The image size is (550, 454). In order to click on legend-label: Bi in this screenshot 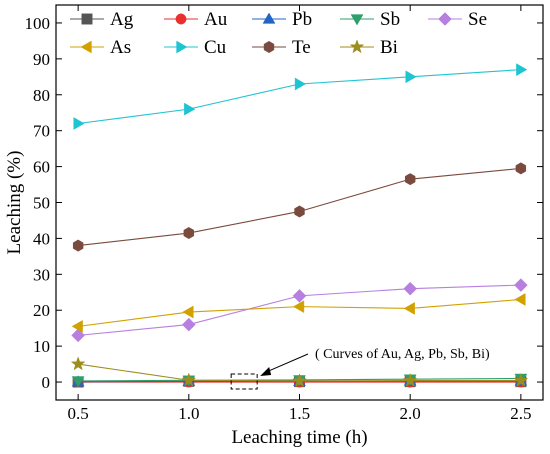, I will do `click(389, 47)`.